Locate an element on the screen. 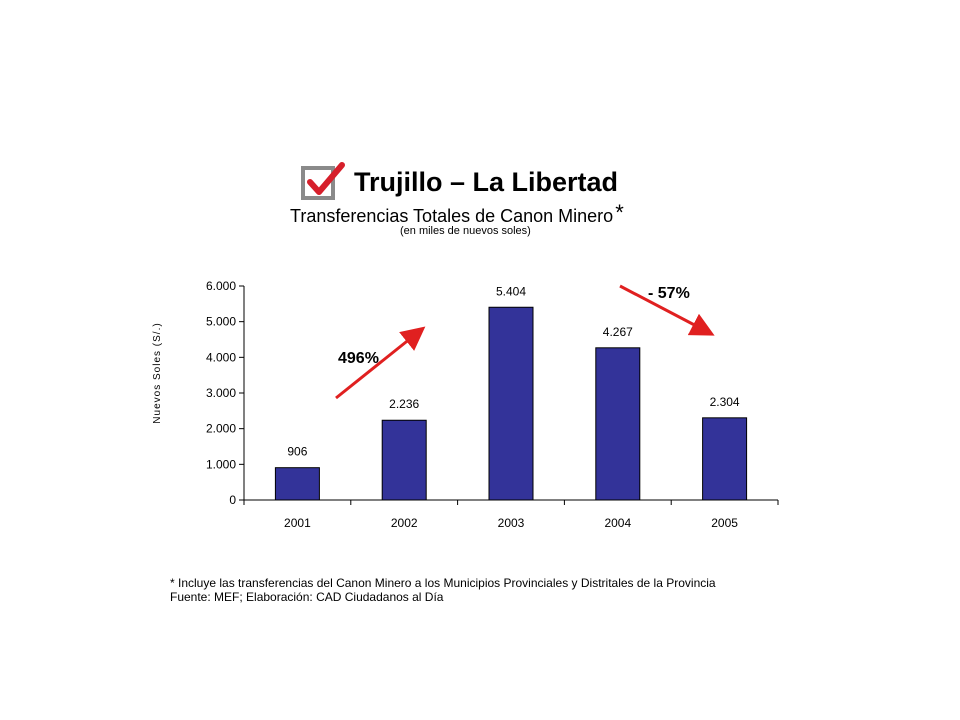  chart-subtitle: Transferencias Totales de Canon Minero* is located at coordinates (457, 213).